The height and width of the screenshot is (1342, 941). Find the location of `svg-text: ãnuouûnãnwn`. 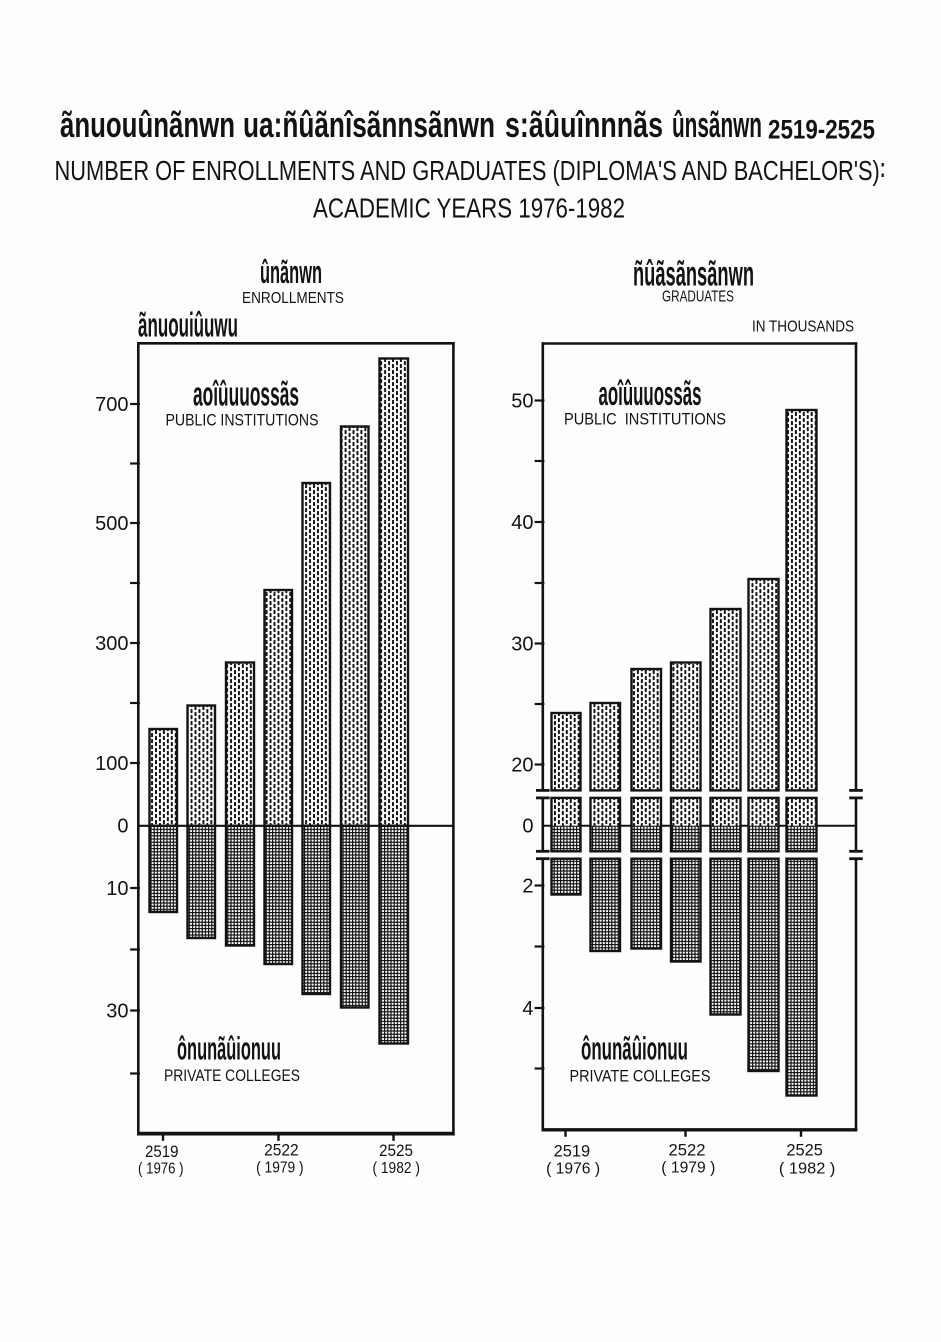

svg-text: ãnuouûnãnwn is located at coordinates (147, 124).